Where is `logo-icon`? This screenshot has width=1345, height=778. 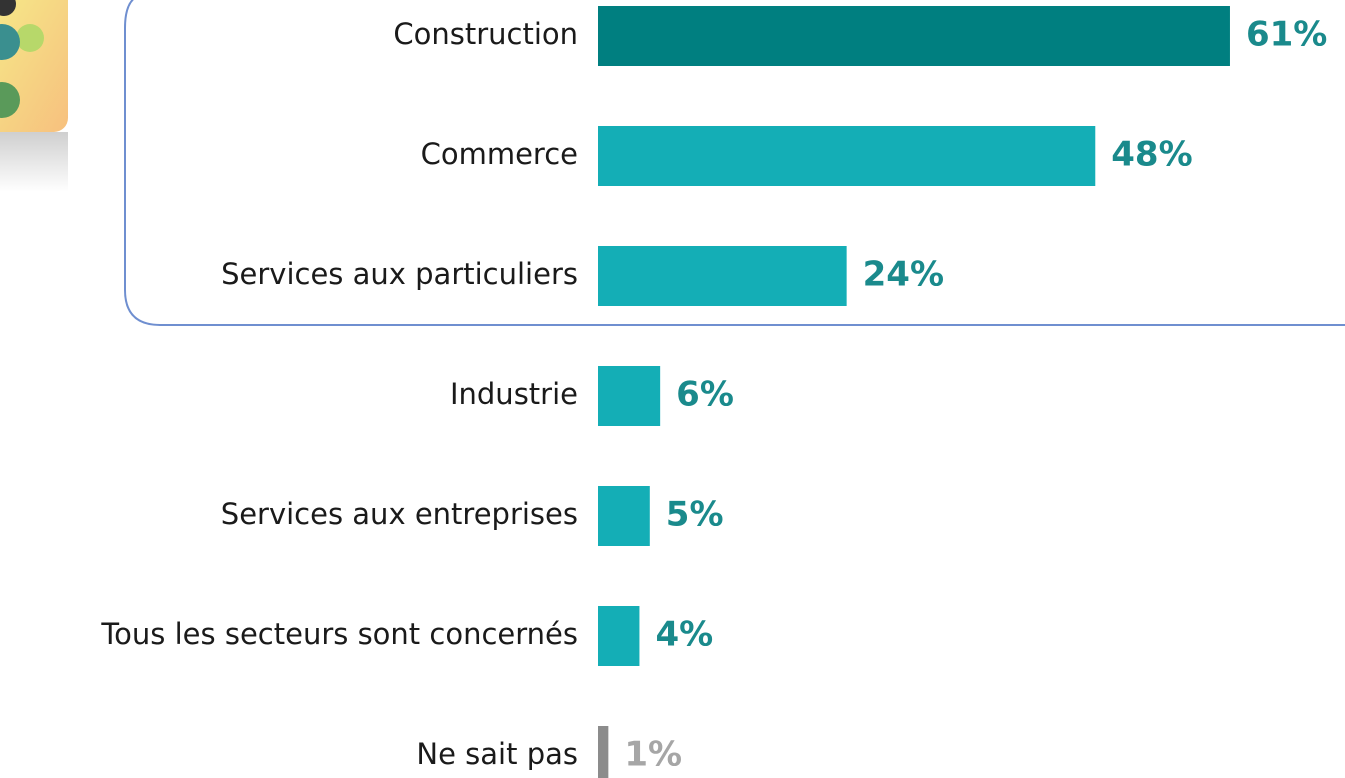
logo-icon is located at coordinates (34, 96).